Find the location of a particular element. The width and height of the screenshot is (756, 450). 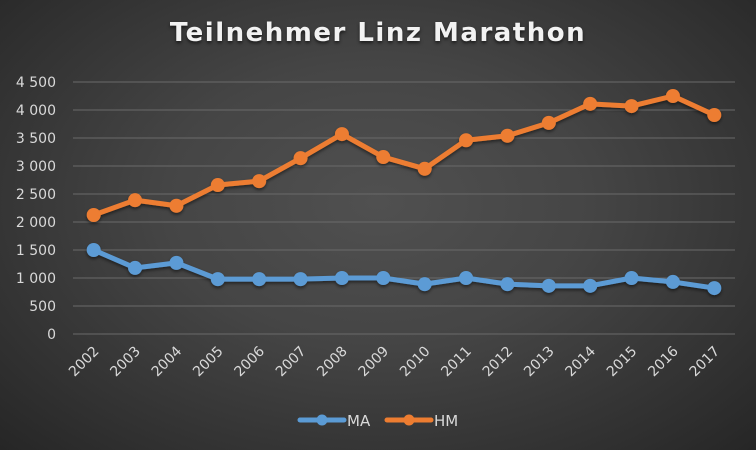

legend-label: HM is located at coordinates (446, 421).